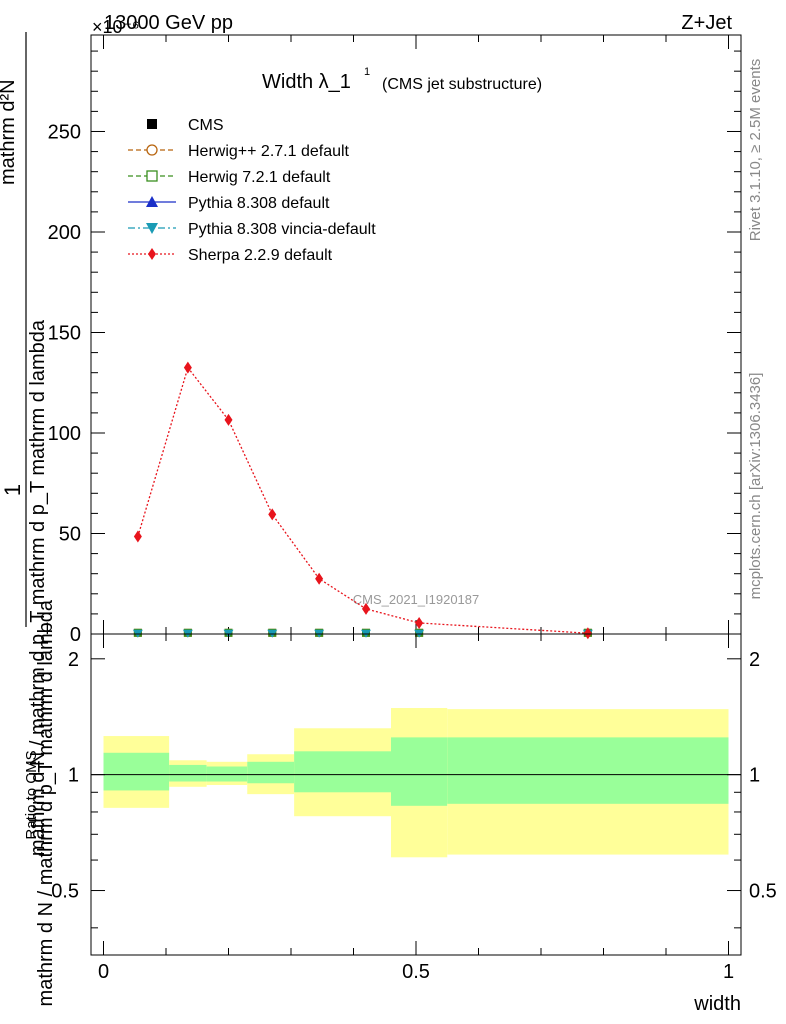 The height and width of the screenshot is (1024, 786). Describe the element at coordinates (64, 132) in the screenshot. I see `y-tick-label: 250` at that location.